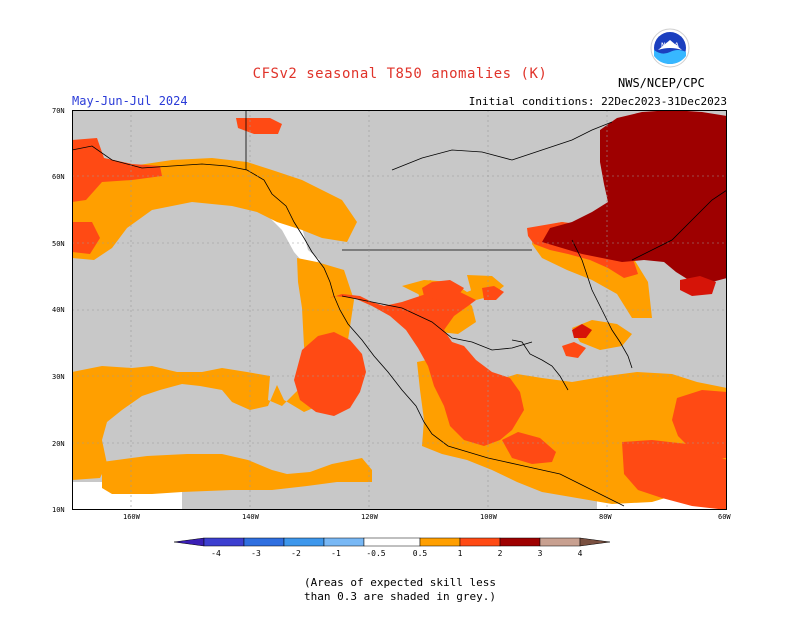  I want to click on legend-label-m05: -0.5, so click(375, 553).